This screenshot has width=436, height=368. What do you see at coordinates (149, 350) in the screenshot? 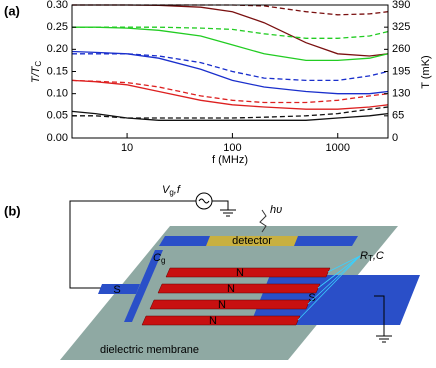
I see `membrane-label: dielectric membrane` at bounding box center [149, 350].